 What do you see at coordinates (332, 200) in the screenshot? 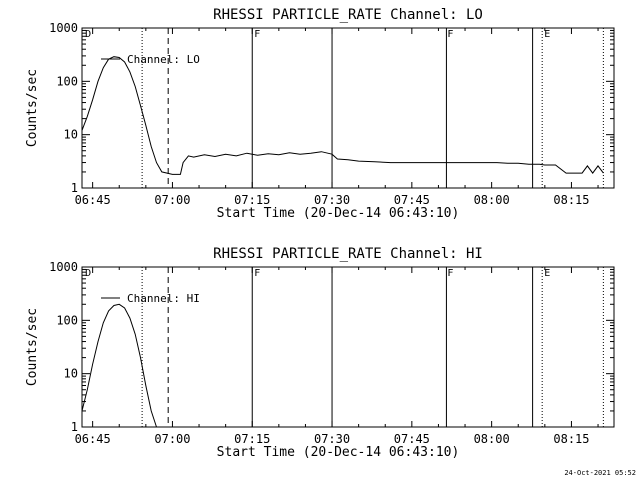
I see `x-tick-label-1: 07:30` at bounding box center [332, 200].